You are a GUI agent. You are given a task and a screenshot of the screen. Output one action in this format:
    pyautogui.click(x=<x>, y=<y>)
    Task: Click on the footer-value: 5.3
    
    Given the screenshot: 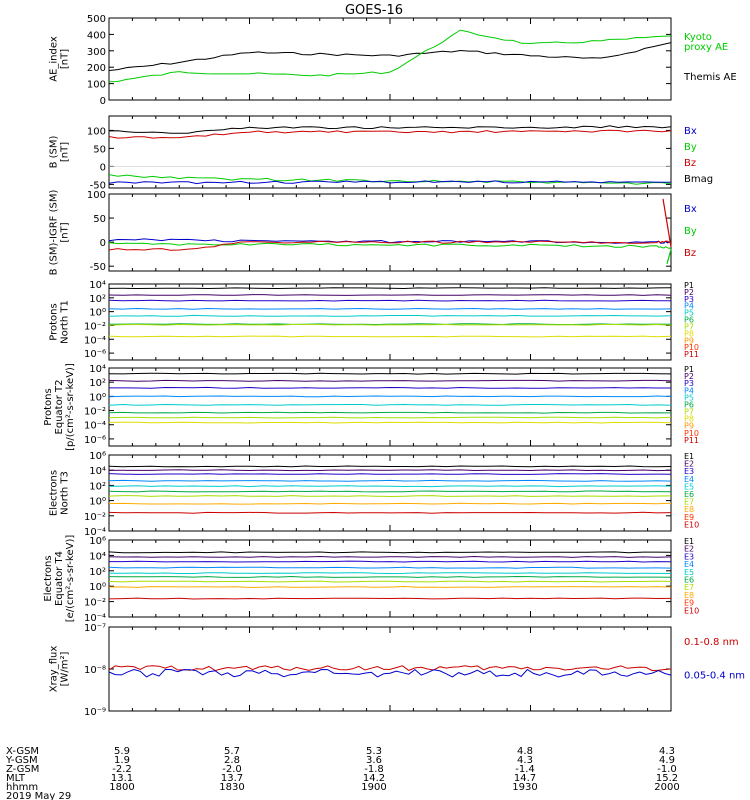 What is the action you would take?
    pyautogui.click(x=374, y=751)
    